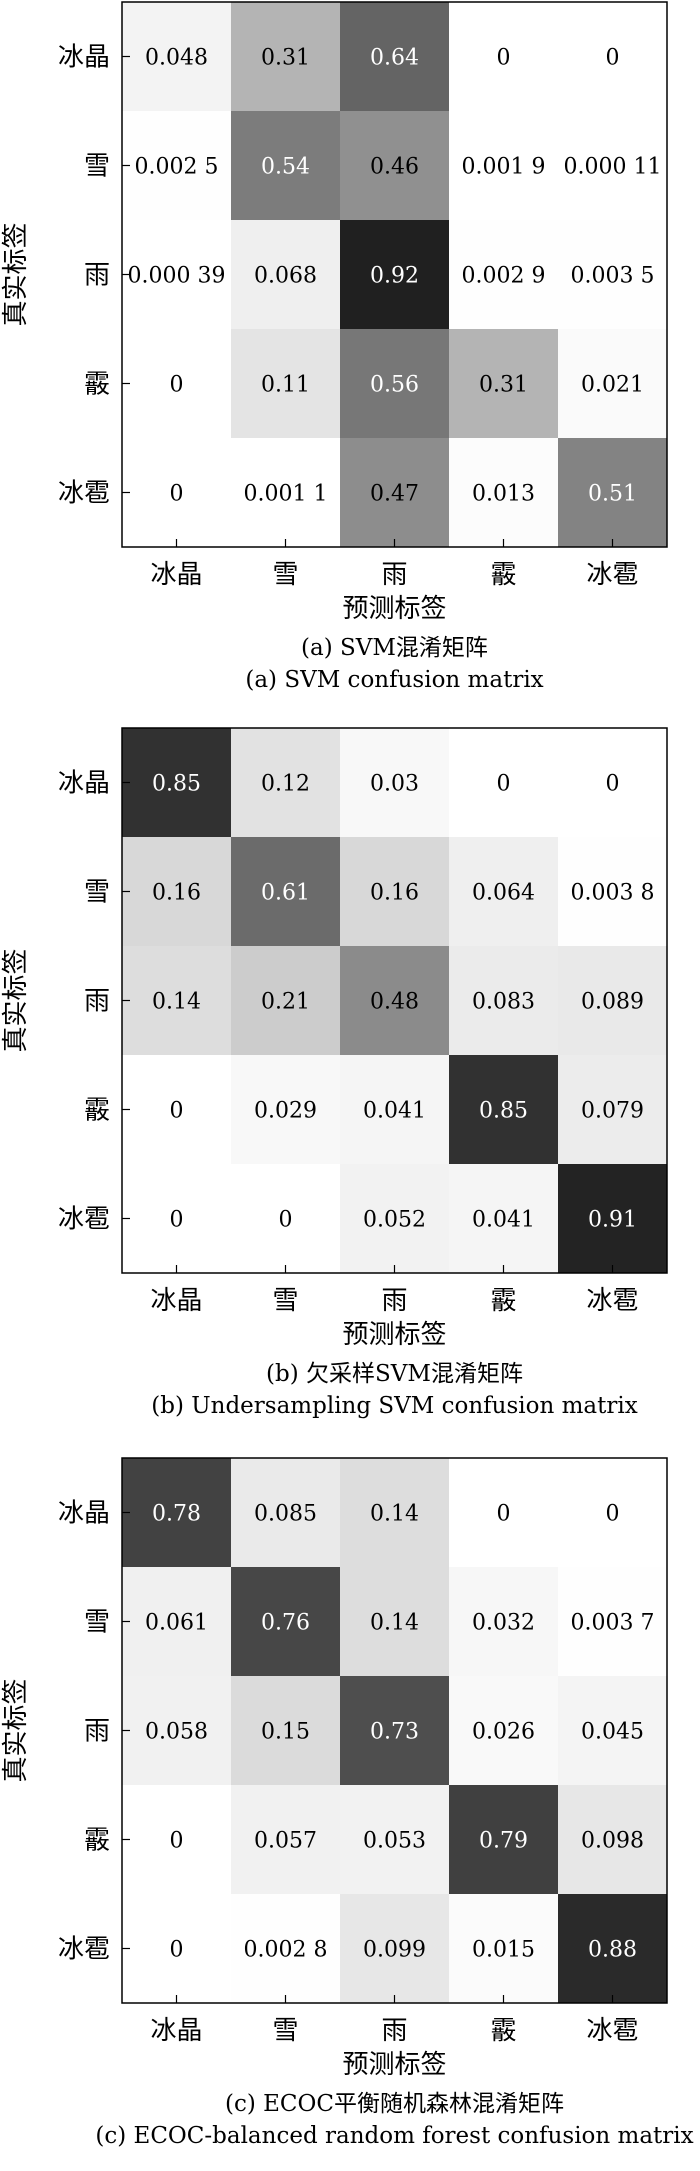 The image size is (700, 2171). I want to click on cell-value-label: 0.052, so click(394, 1220).